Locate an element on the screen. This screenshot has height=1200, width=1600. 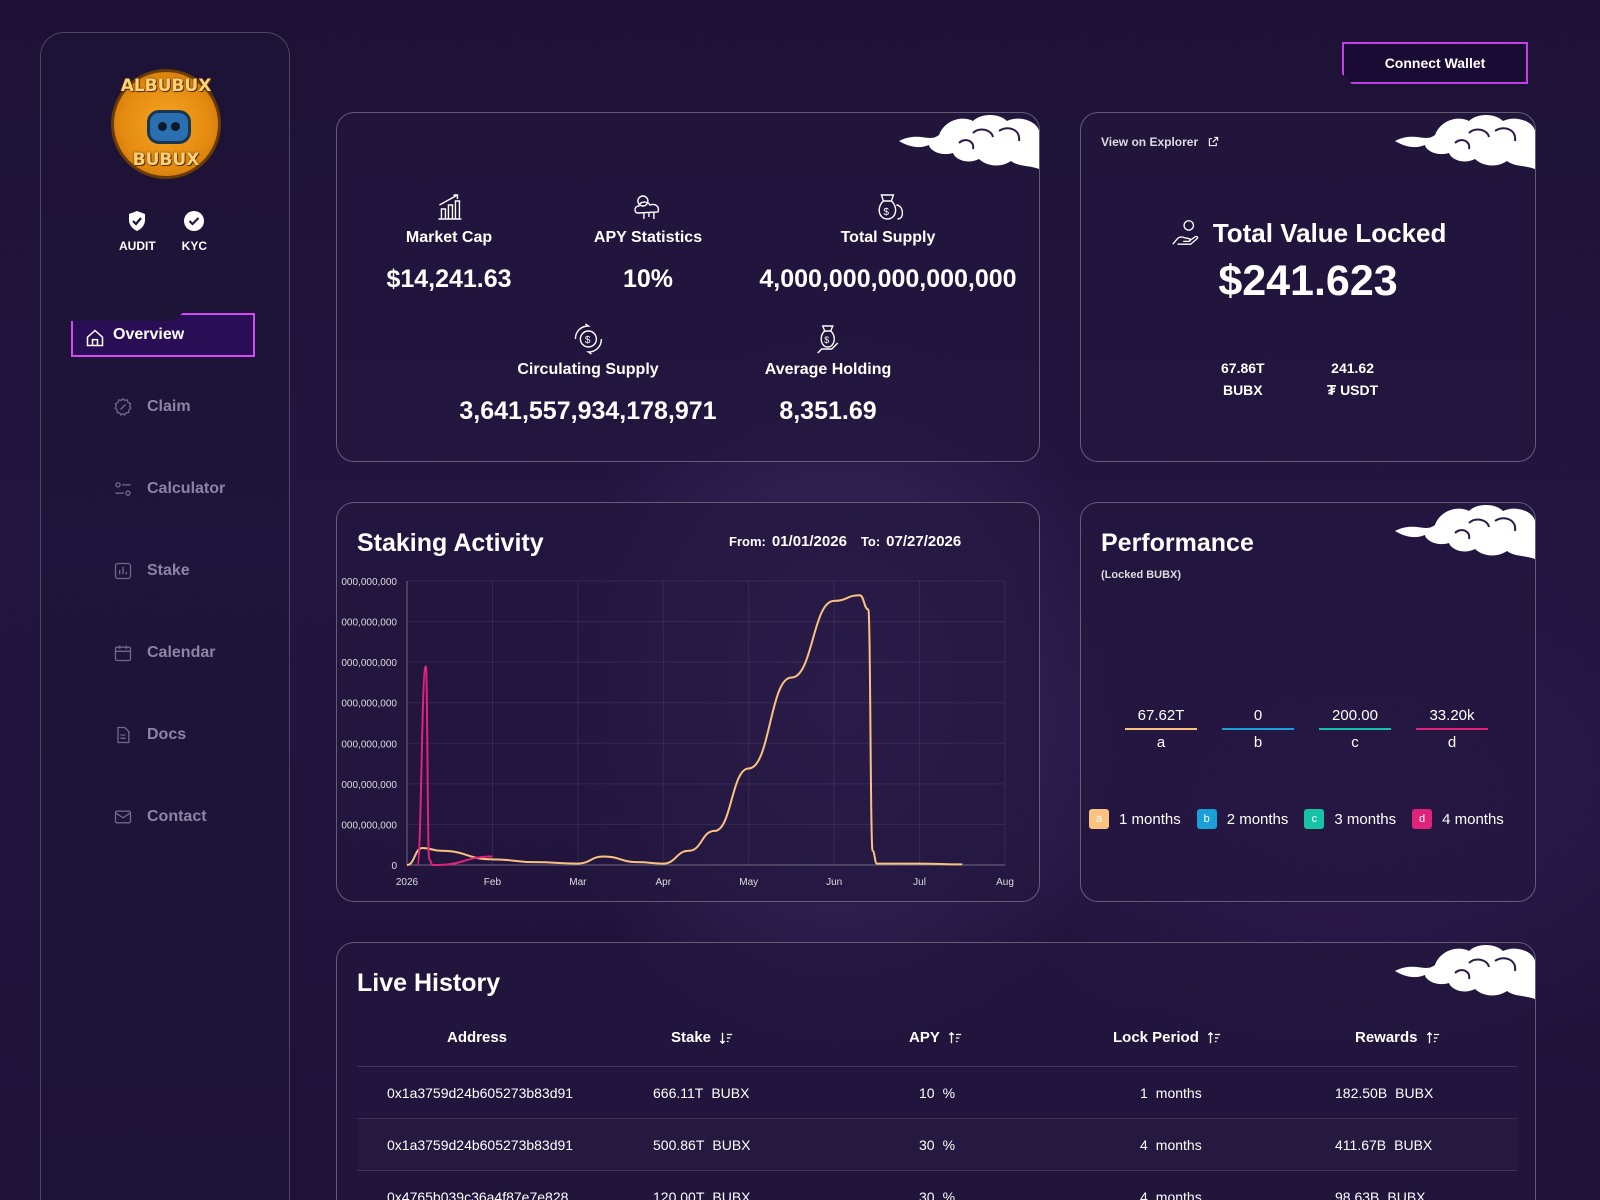
rewards-cell: 98.63B BUBX is located at coordinates (1380, 1194).